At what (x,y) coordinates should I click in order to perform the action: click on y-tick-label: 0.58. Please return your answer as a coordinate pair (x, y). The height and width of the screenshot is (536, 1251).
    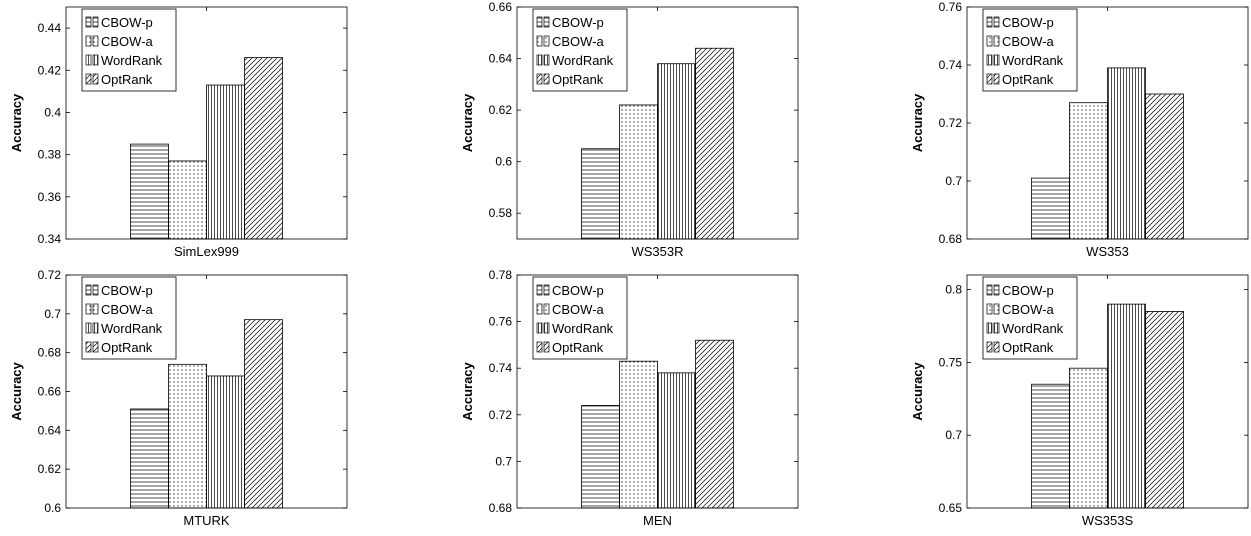
    Looking at the image, I should click on (501, 213).